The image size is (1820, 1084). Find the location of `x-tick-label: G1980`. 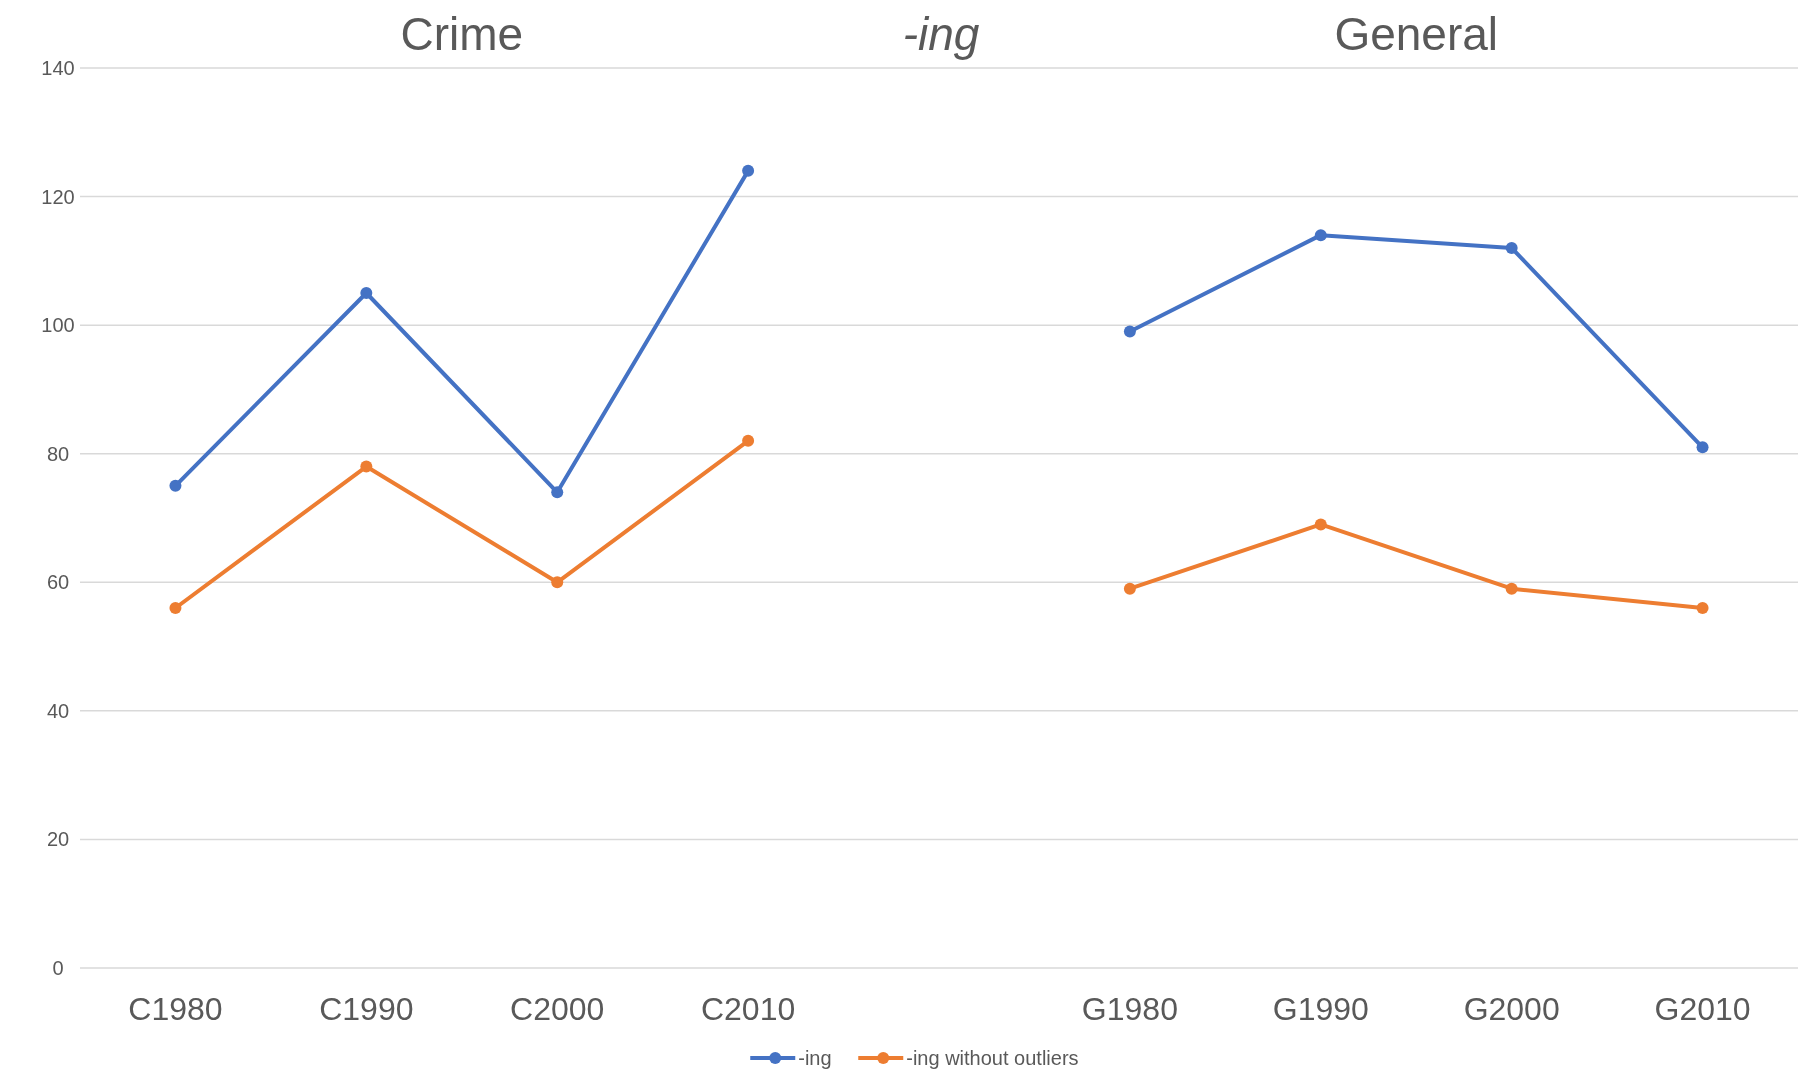

x-tick-label: G1980 is located at coordinates (1129, 1009).